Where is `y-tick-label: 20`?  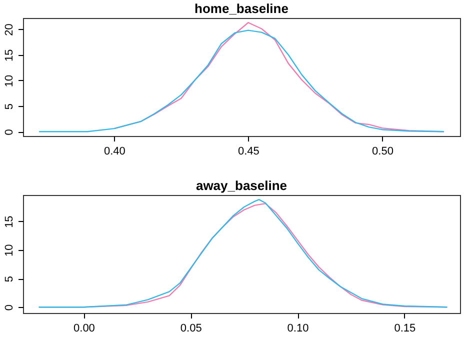
y-tick-label: 20 is located at coordinates (10, 30).